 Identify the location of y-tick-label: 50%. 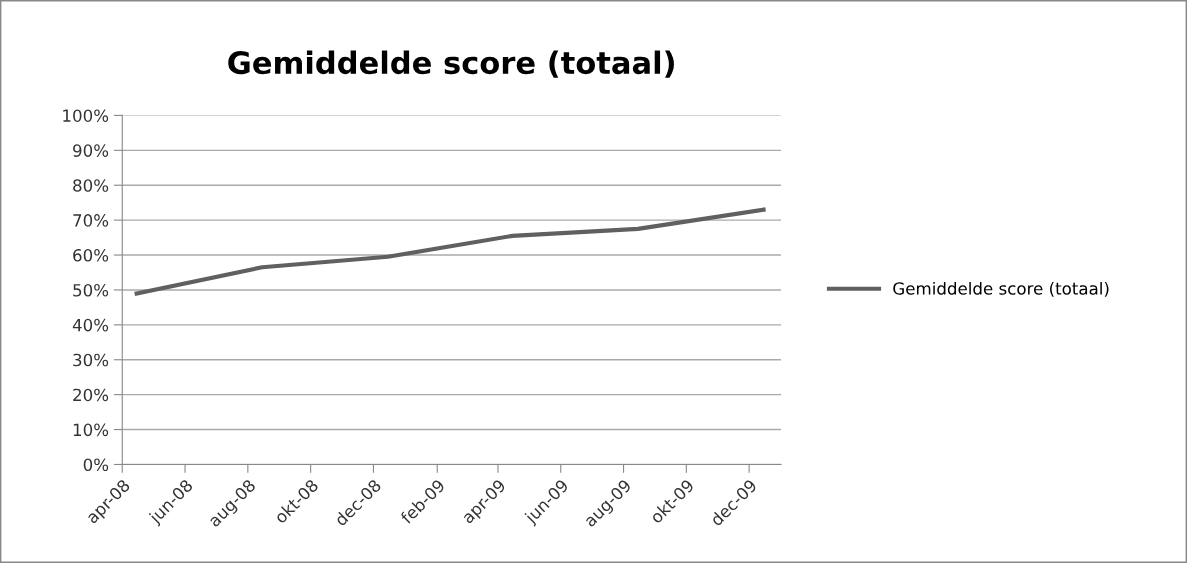
(91, 290).